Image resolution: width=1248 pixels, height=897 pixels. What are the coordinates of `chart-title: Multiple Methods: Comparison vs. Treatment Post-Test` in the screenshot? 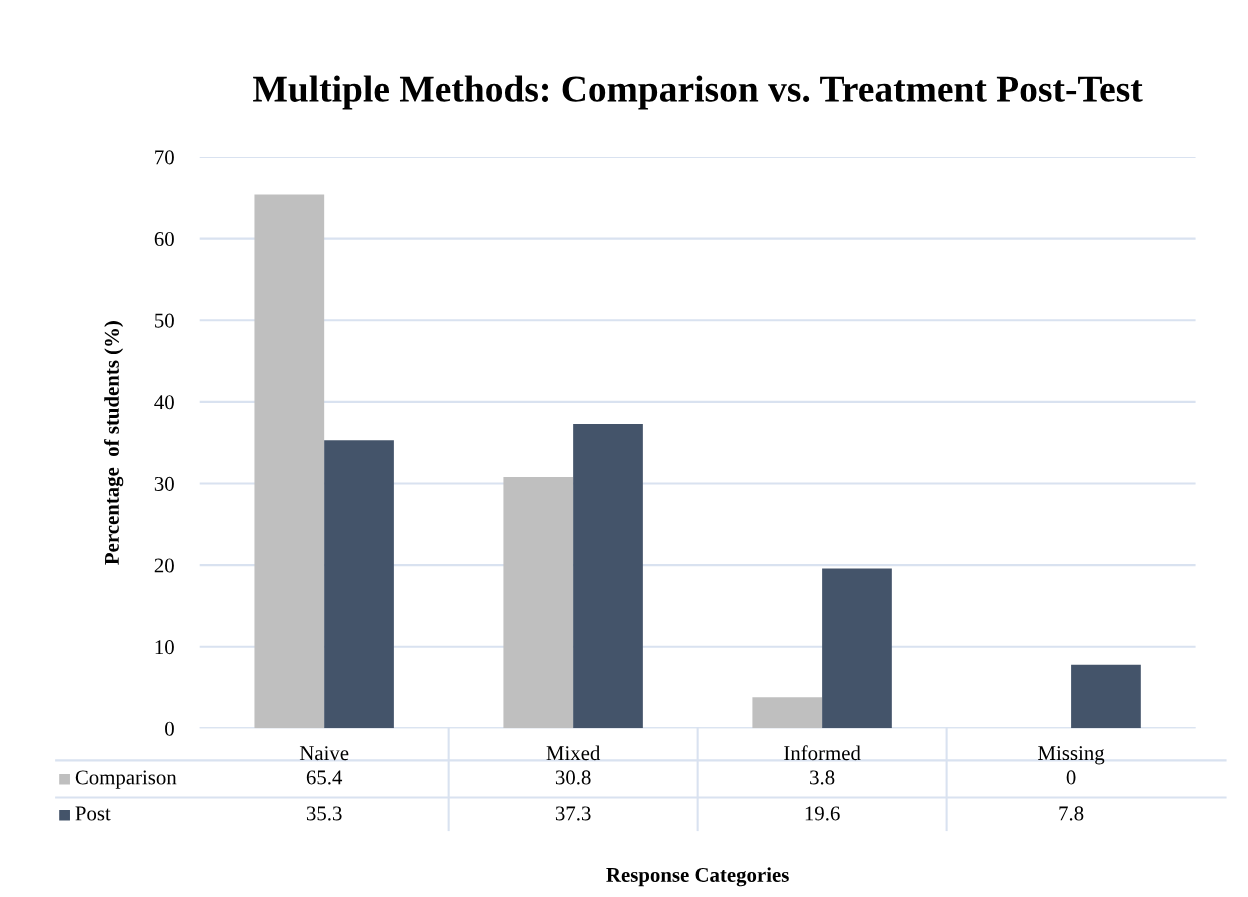 It's located at (698, 92).